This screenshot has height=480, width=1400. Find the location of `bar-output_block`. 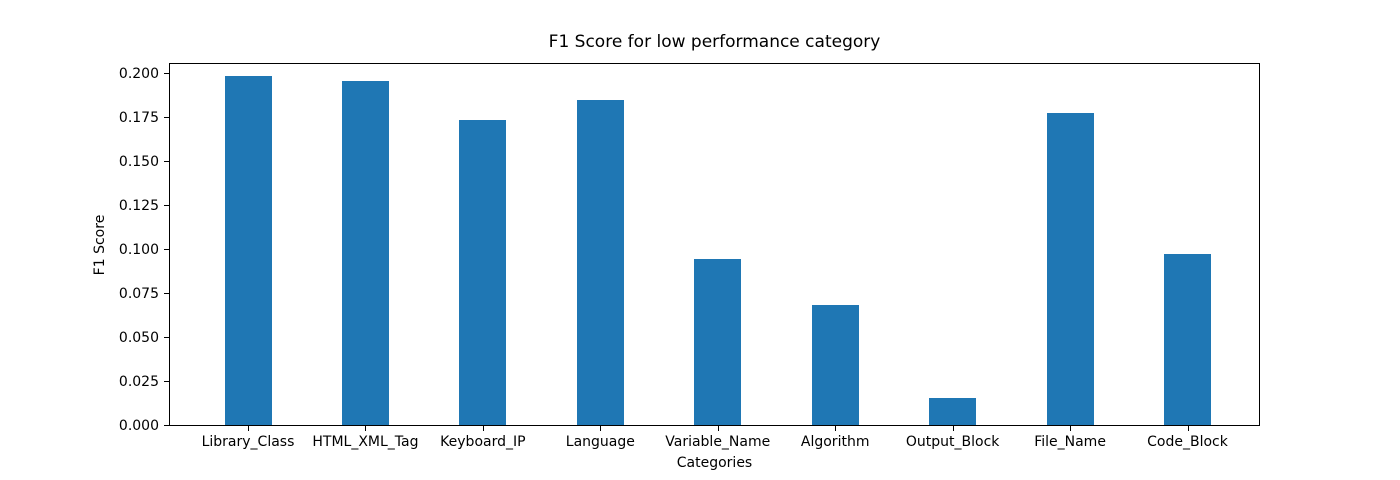

bar-output_block is located at coordinates (953, 411).